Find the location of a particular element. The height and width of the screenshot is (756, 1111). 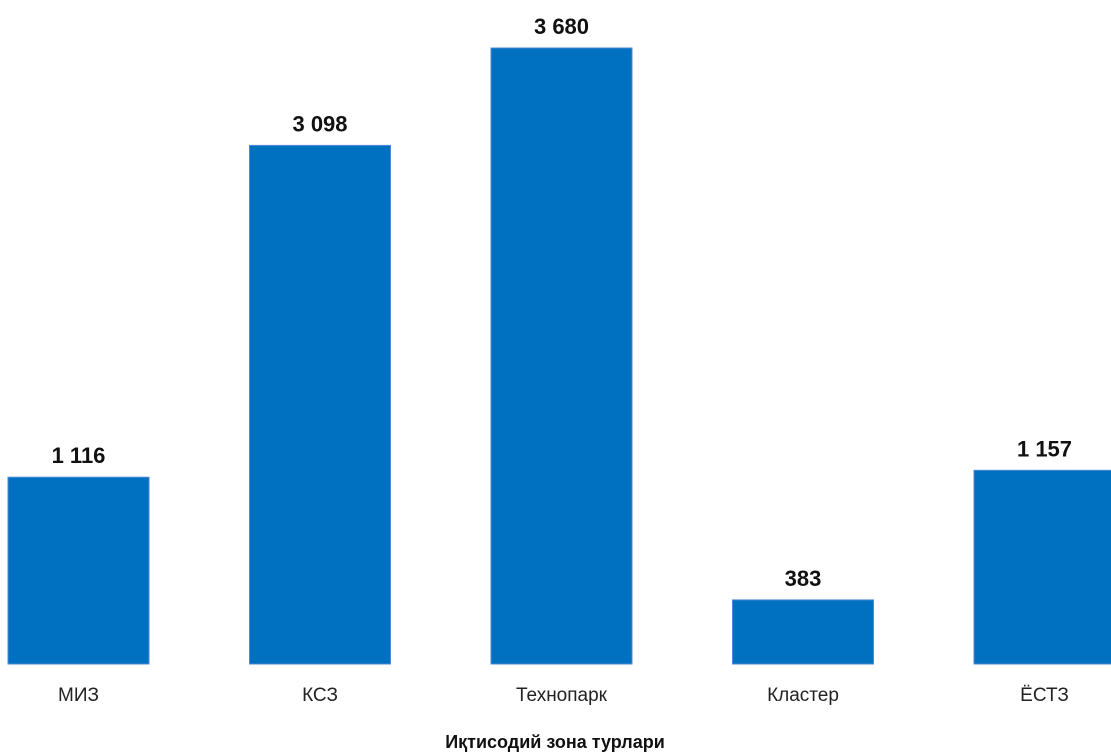

x-tick-label-1: КСЗ is located at coordinates (320, 695).